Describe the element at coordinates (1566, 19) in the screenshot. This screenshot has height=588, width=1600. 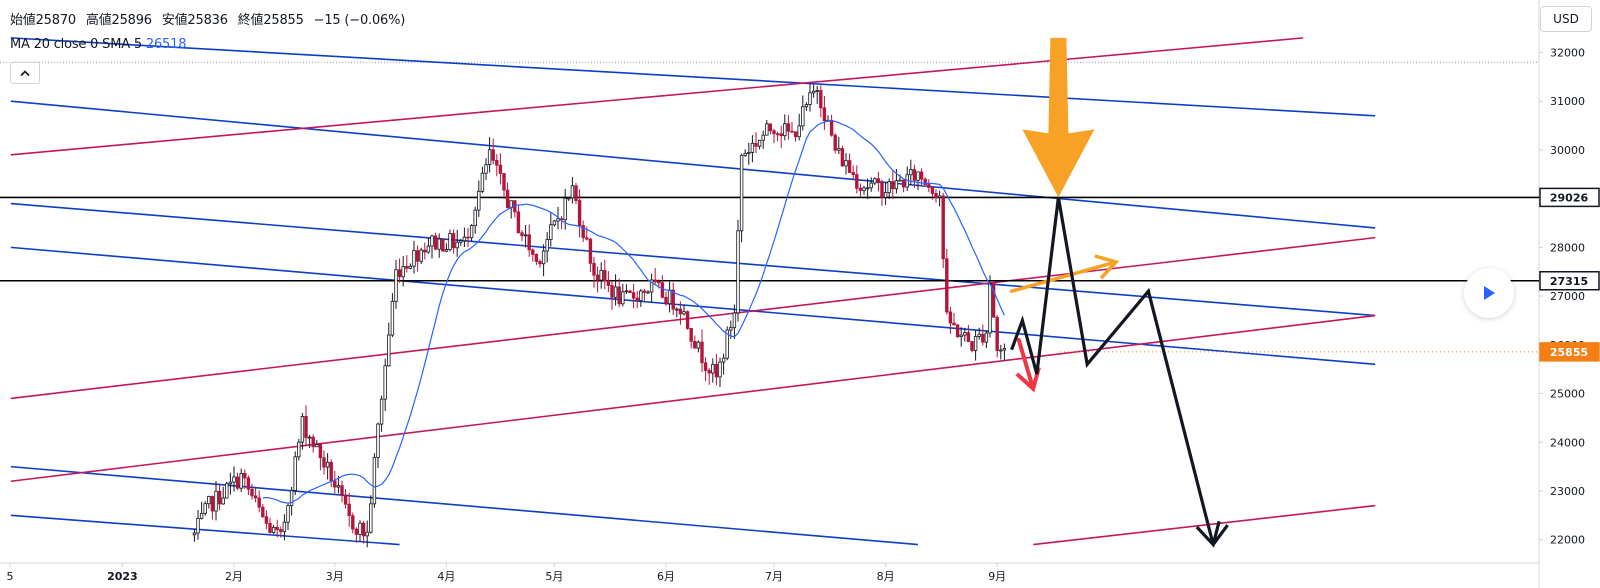
I see `currency-button: USD` at that location.